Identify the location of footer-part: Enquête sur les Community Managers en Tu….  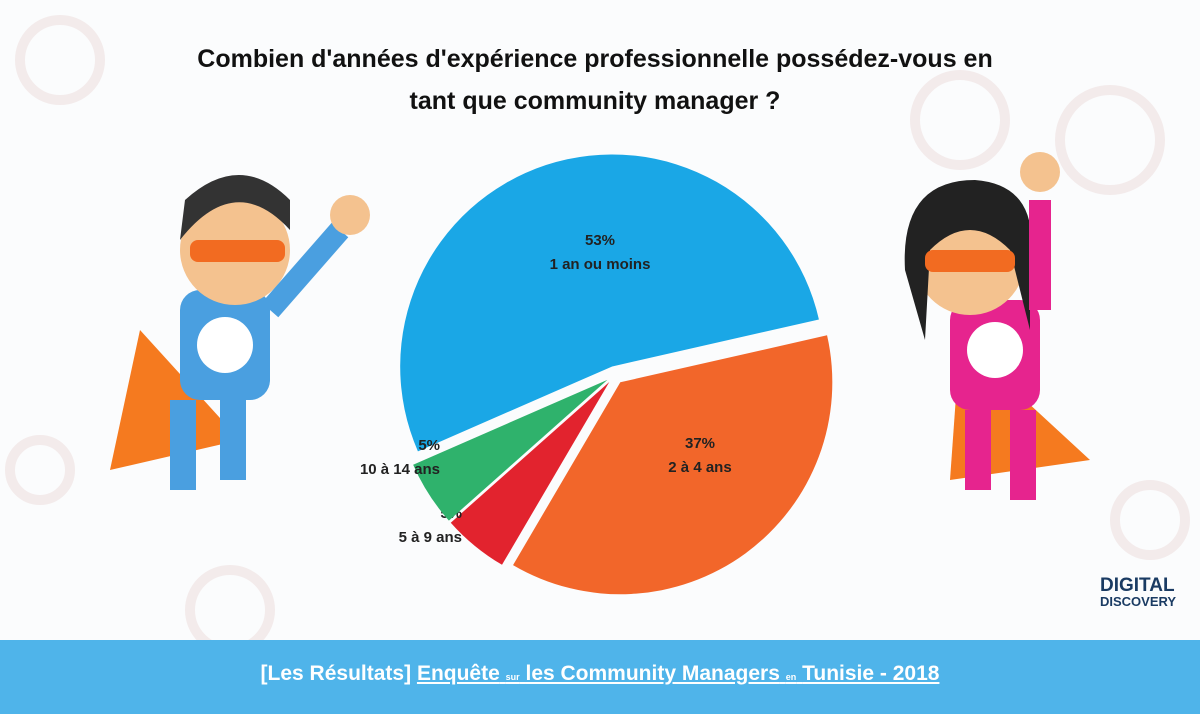
(678, 673).